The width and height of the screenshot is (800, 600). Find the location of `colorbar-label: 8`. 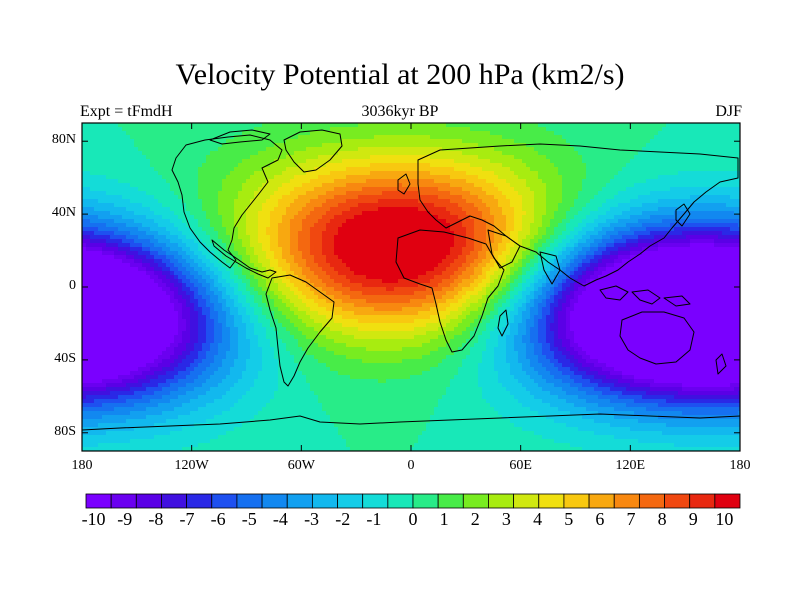

colorbar-label: 8 is located at coordinates (662, 519).